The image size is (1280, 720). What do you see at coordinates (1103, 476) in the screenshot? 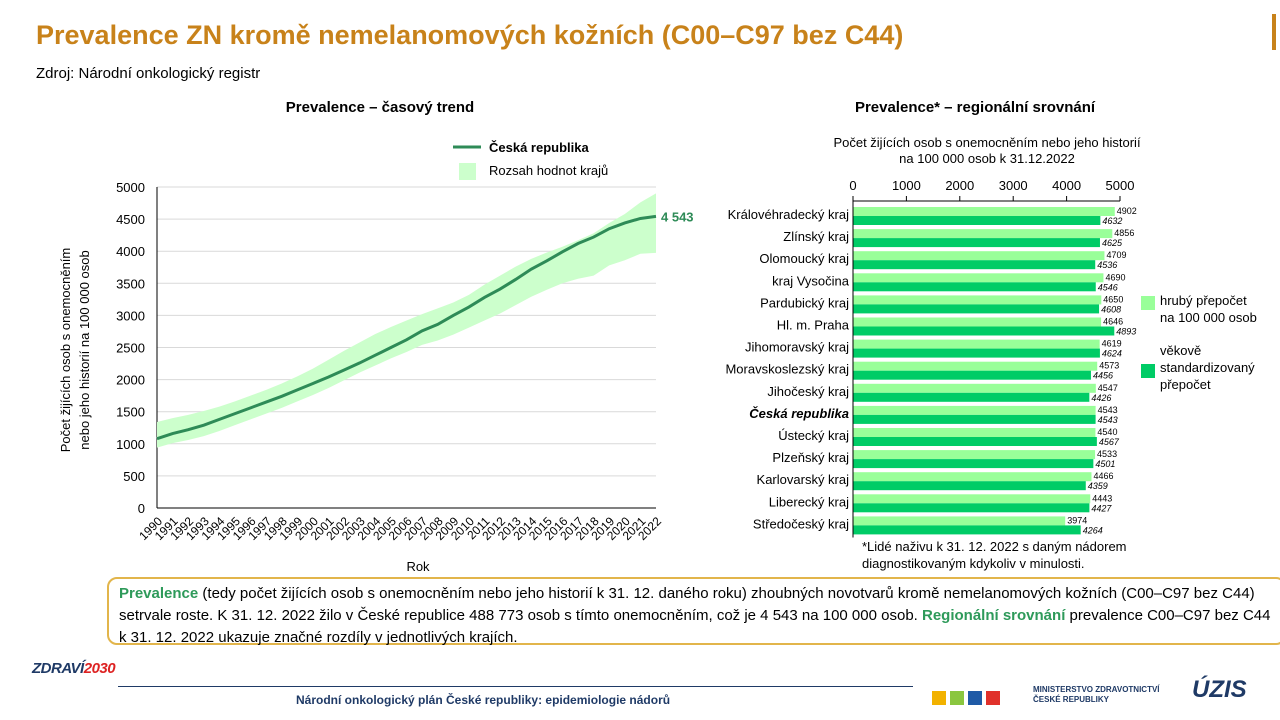
I see `bar-raw-value: 4466` at bounding box center [1103, 476].